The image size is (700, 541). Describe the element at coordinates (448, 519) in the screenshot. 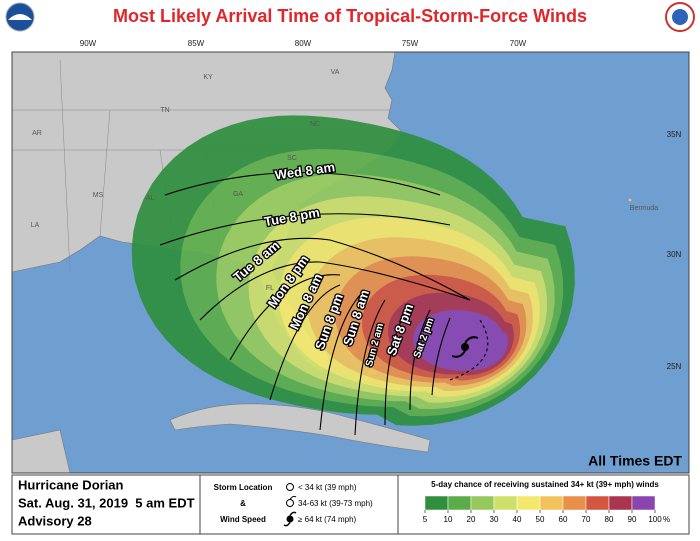

I see `tick-label: 10` at that location.